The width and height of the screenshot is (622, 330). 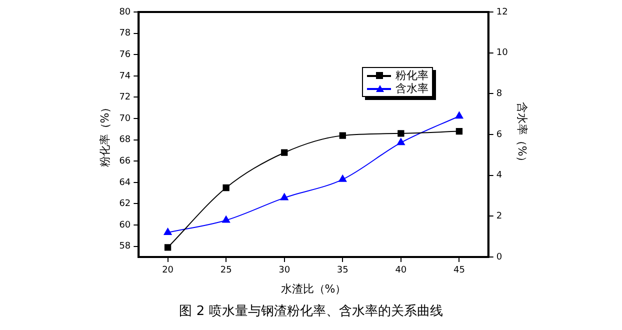 I want to click on y2-axis-title: 含水率（%）, so click(x=522, y=135).